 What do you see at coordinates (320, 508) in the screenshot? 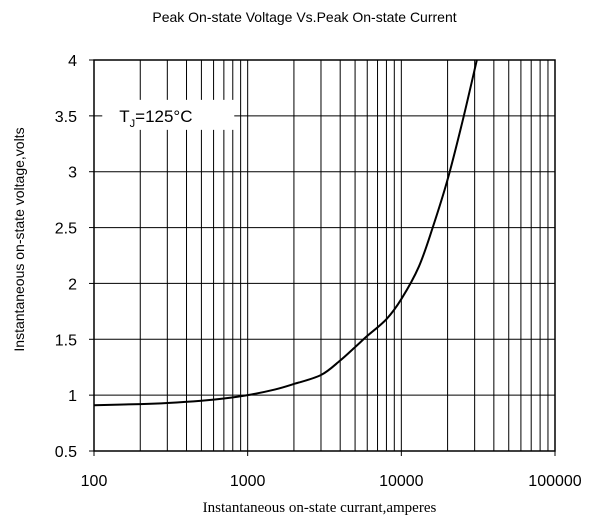
I see `x-axis-label: Instantaneous on-state currant,amperes` at bounding box center [320, 508].